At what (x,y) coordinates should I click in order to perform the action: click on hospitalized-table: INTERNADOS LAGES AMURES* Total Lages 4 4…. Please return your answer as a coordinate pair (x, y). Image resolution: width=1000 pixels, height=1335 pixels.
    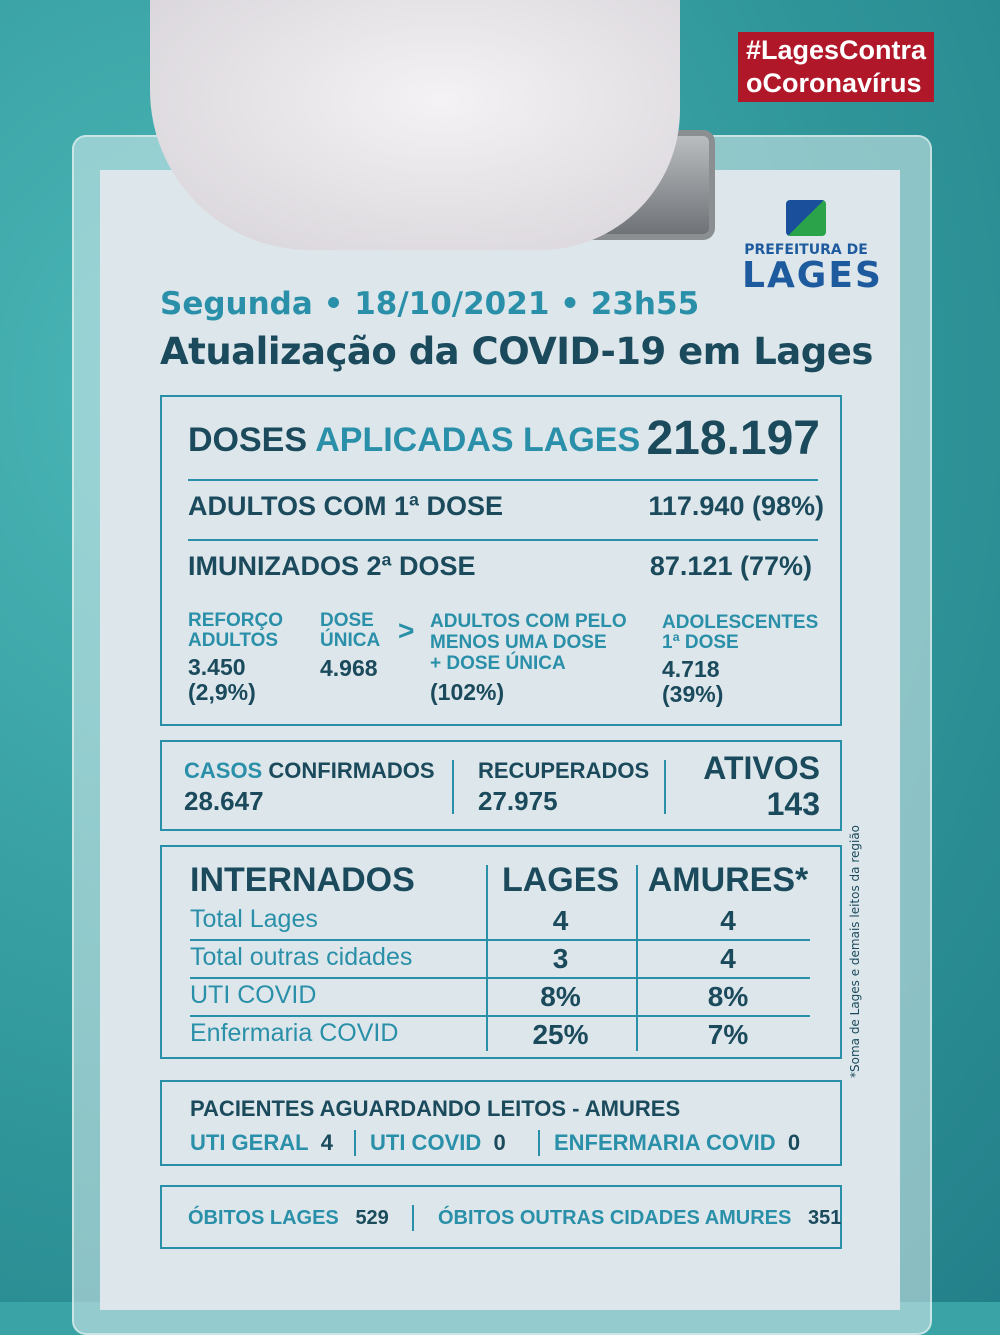
    Looking at the image, I should click on (501, 952).